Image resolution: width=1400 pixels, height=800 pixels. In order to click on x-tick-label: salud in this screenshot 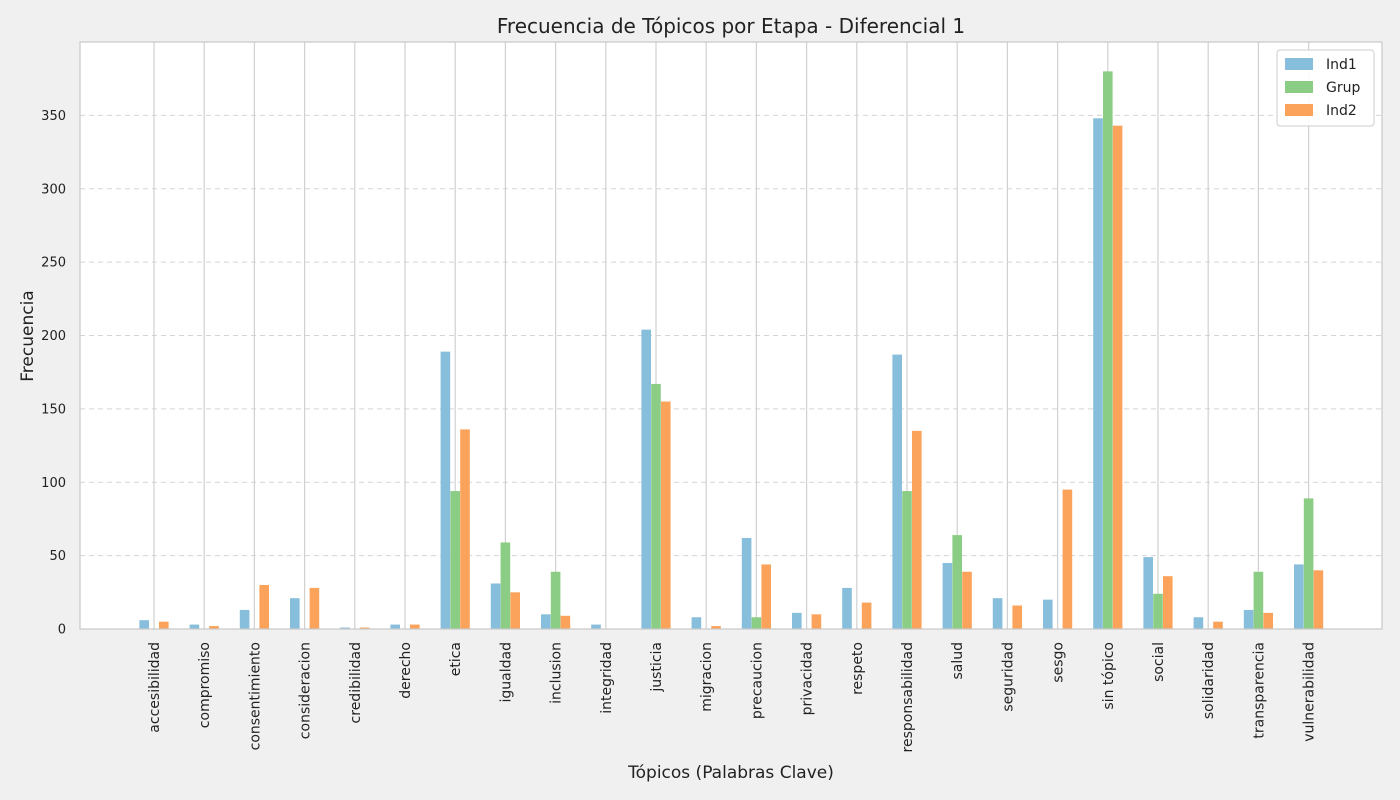, I will do `click(958, 661)`.